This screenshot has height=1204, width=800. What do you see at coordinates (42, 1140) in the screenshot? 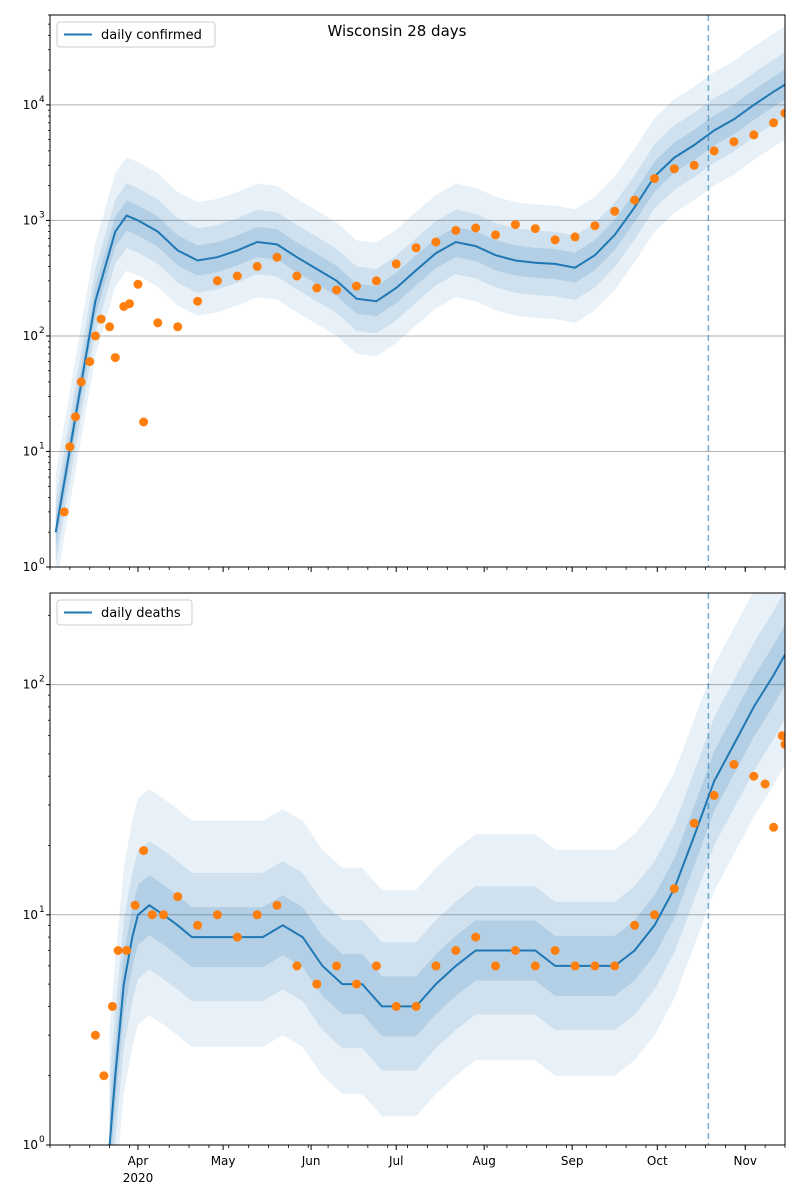
I see `y-tick-exponent: 0` at bounding box center [42, 1140].